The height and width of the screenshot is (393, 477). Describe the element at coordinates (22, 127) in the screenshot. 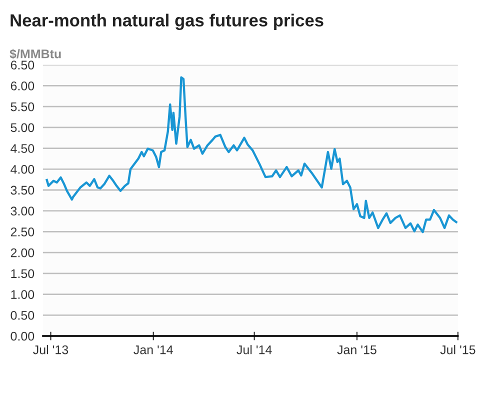

I see `y-tick-label: 5.00` at that location.